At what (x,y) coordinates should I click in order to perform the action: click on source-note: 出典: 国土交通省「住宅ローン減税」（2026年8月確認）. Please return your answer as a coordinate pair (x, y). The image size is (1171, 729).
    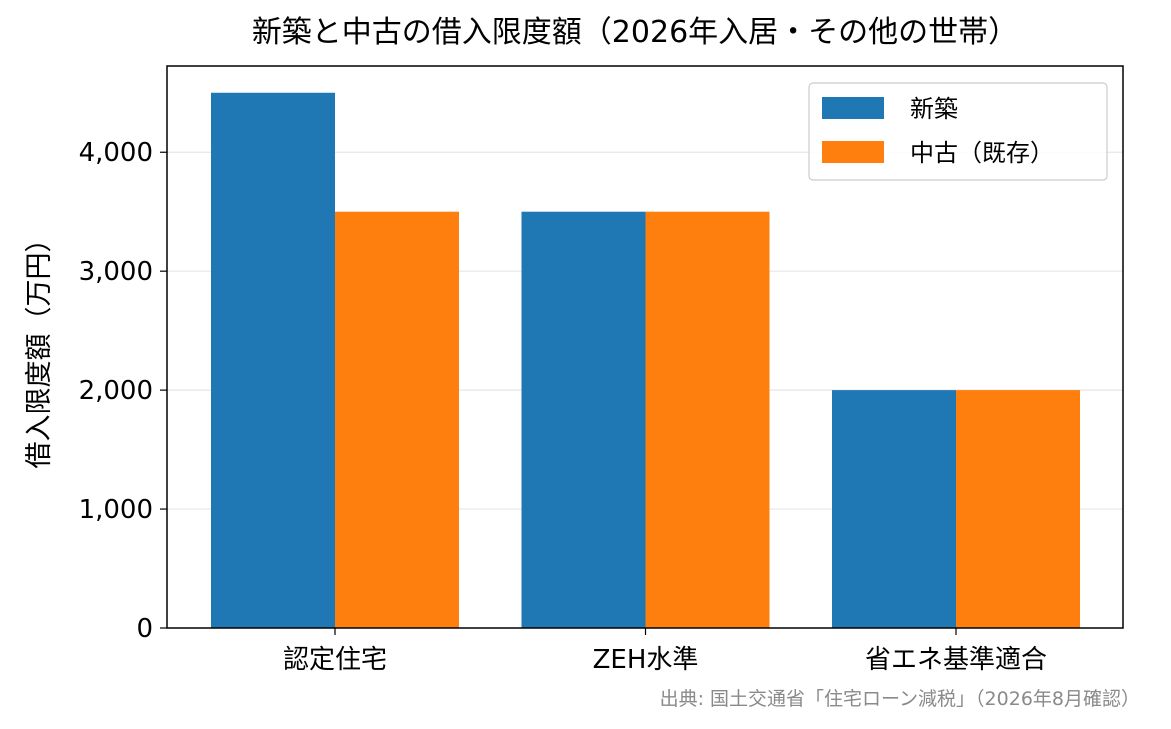
    Looking at the image, I should click on (900, 699).